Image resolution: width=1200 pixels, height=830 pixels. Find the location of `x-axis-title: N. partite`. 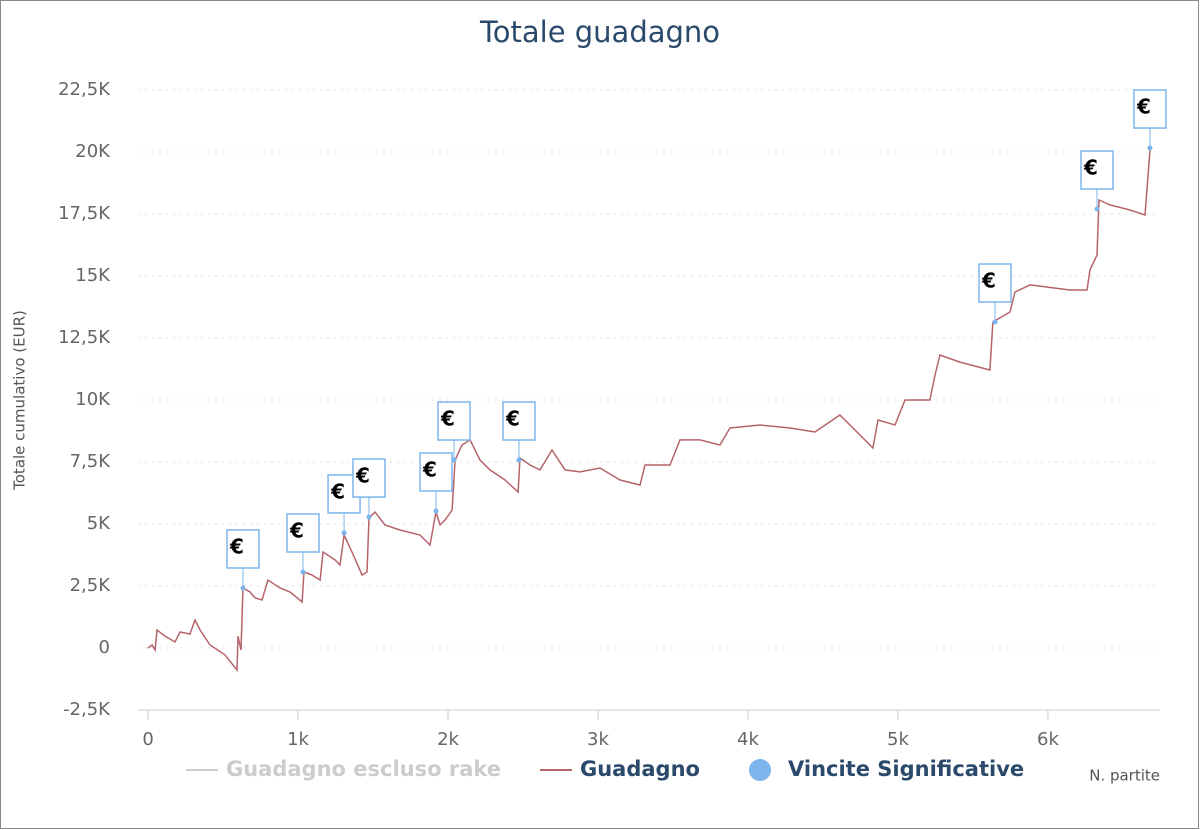

x-axis-title: N. partite is located at coordinates (1124, 776).